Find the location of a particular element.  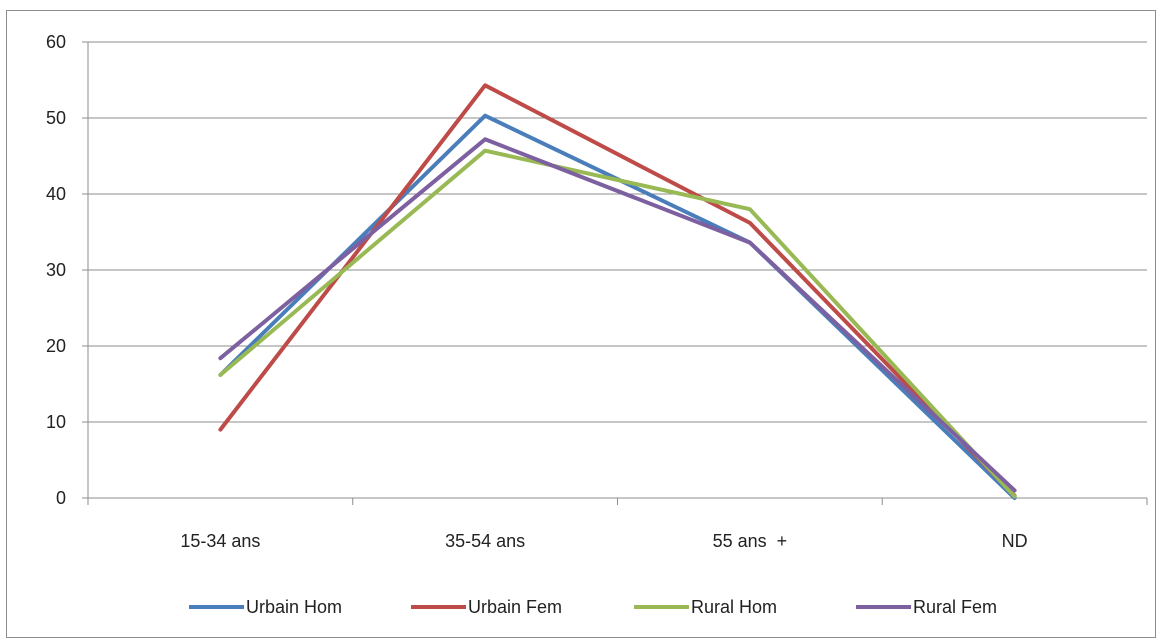

legend-label-3: Rural Hom is located at coordinates (734, 607).